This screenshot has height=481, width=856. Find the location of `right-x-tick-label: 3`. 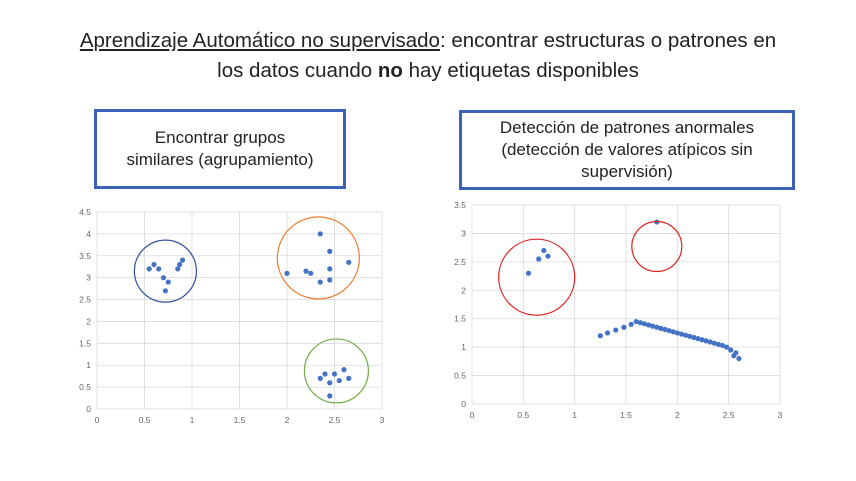

right-x-tick-label: 3 is located at coordinates (780, 415).